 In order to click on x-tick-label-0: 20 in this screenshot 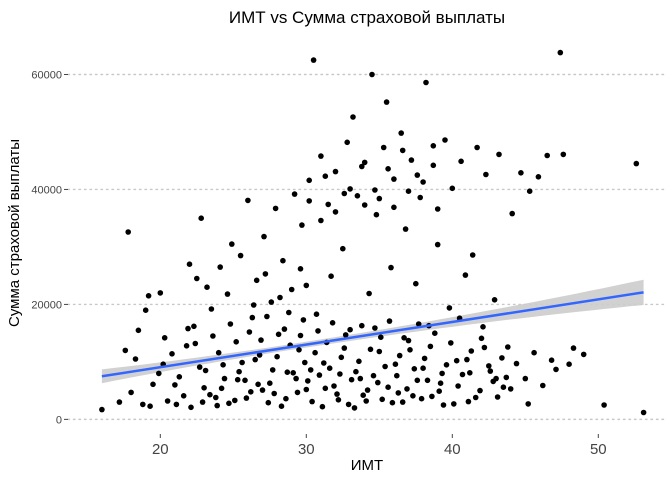, I will do `click(160, 449)`.